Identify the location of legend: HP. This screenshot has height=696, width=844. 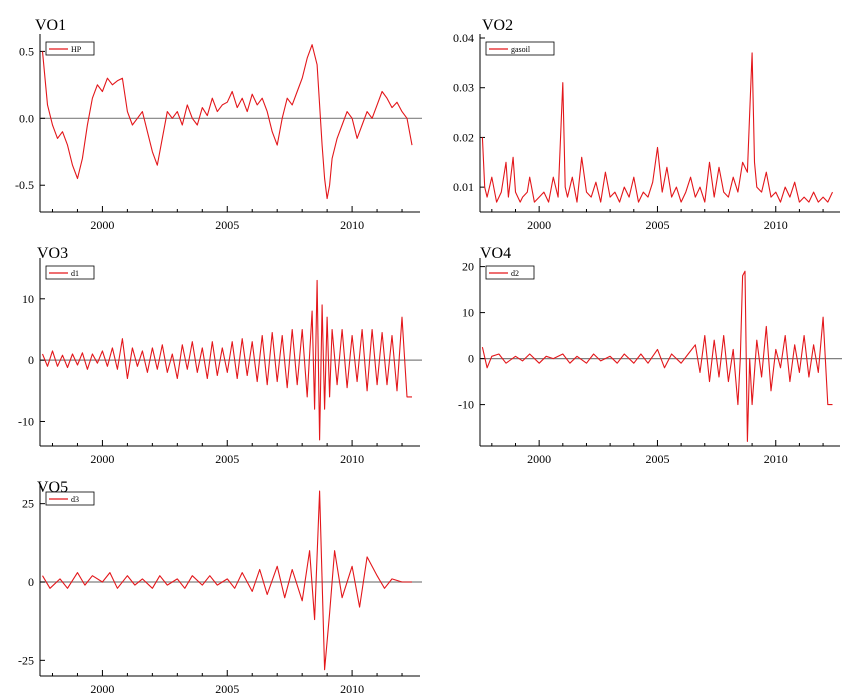
(70, 48).